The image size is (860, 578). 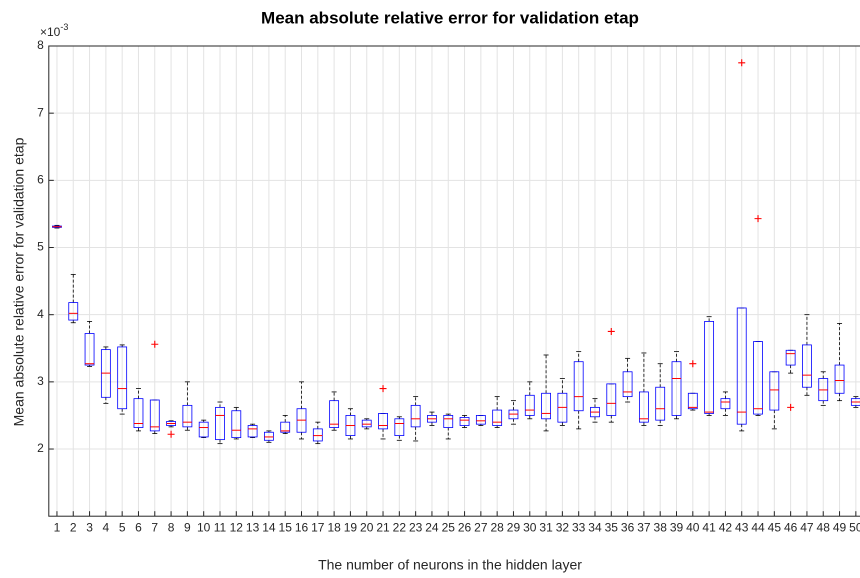 I want to click on x-tick-label: 46, so click(x=791, y=527).